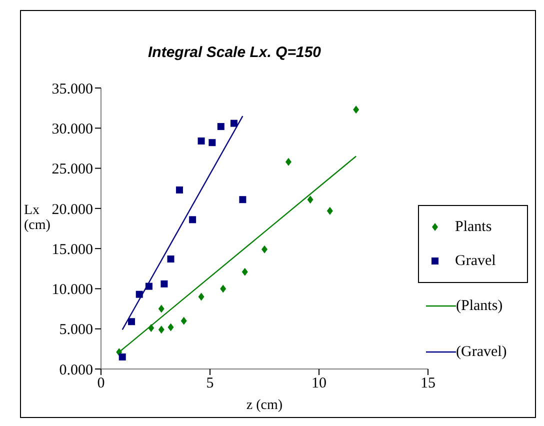 The height and width of the screenshot is (426, 544). What do you see at coordinates (76, 330) in the screenshot?
I see `y-tick-label: 5.000` at bounding box center [76, 330].